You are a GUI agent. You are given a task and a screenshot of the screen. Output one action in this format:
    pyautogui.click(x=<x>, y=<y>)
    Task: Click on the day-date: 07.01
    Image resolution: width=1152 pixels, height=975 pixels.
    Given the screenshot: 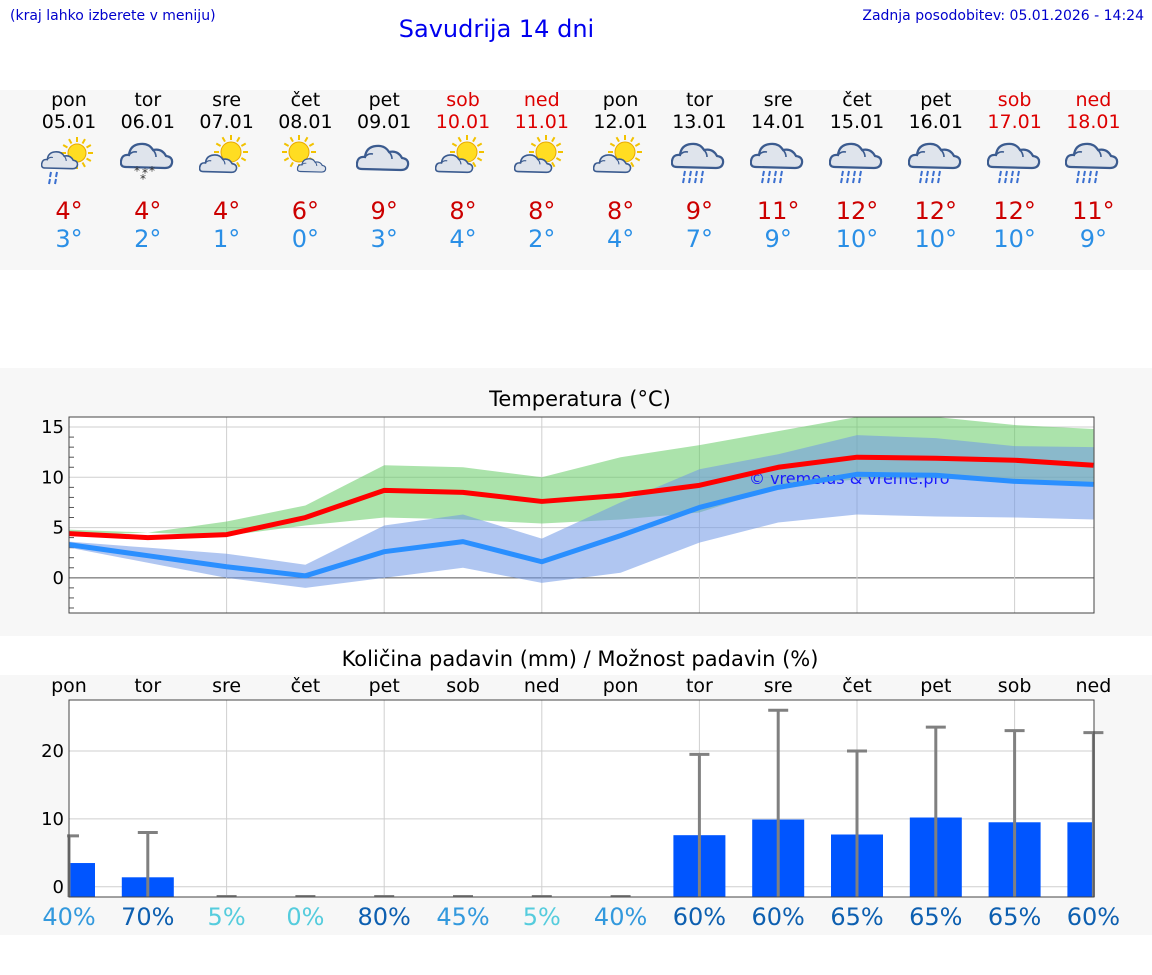 What is the action you would take?
    pyautogui.click(x=226, y=122)
    